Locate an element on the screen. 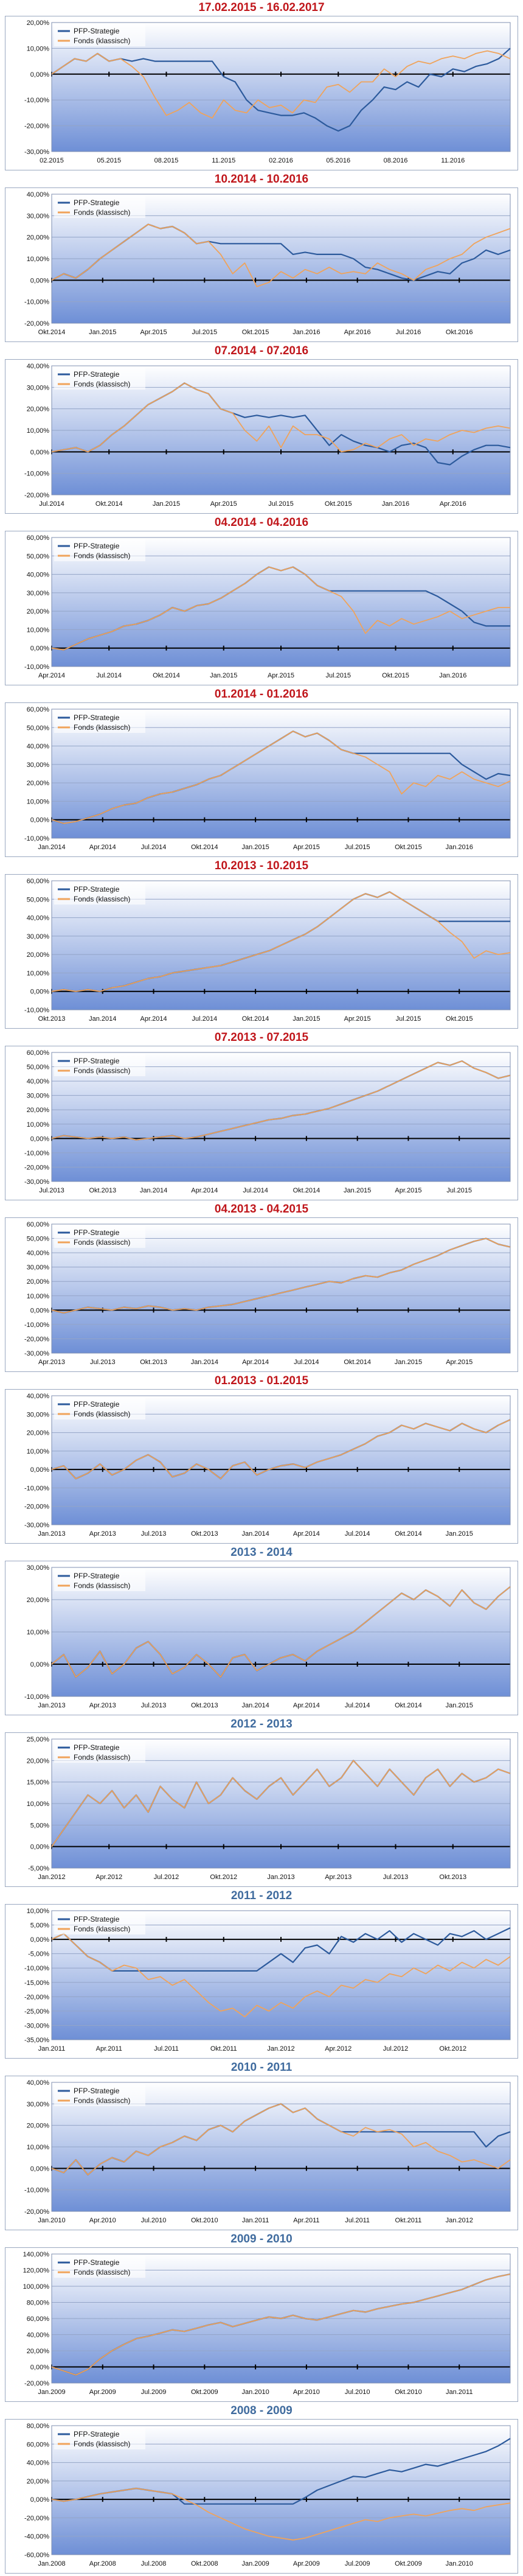 The width and height of the screenshot is (523, 2576). x-tick-label: Jul.2011 is located at coordinates (167, 2049).